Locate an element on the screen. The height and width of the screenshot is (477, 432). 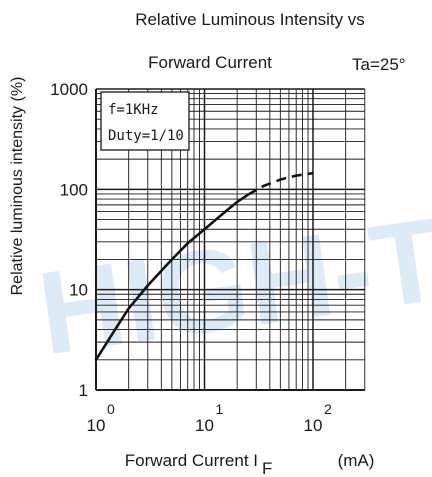
chart-title-line2: Forward Current is located at coordinates (210, 62).